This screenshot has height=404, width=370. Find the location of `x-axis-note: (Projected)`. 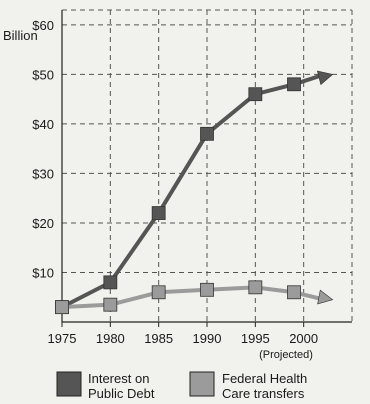

x-axis-note: (Projected) is located at coordinates (286, 355).